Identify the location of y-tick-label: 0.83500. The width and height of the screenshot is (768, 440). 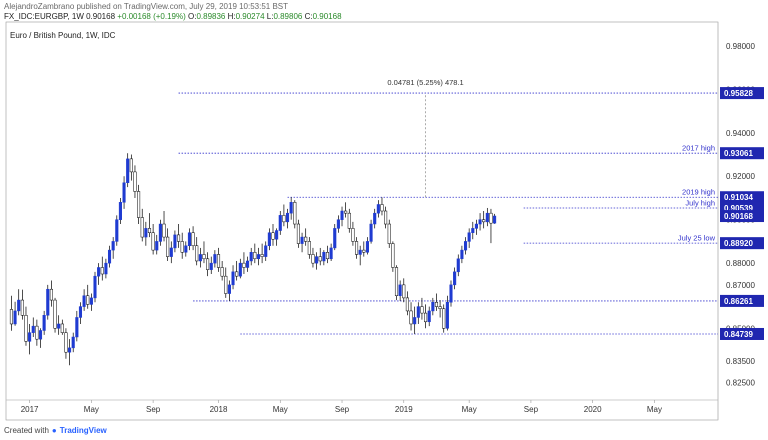
(740, 361).